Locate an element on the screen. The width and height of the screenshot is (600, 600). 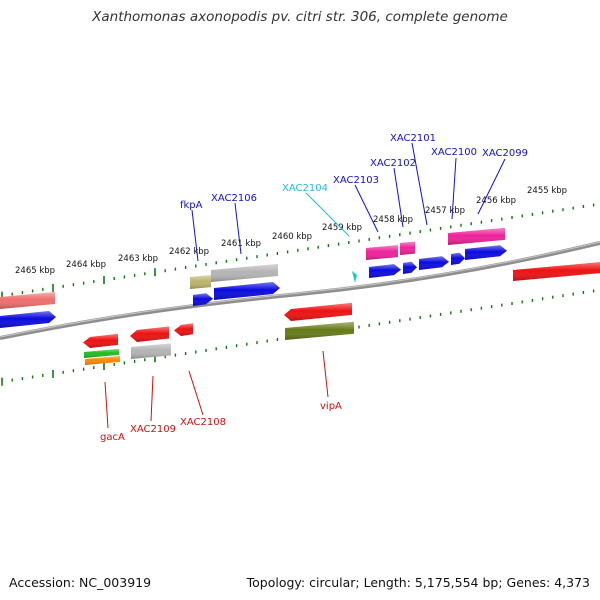
accession-text: Accession: NC_003919 is located at coordinates (80, 582).